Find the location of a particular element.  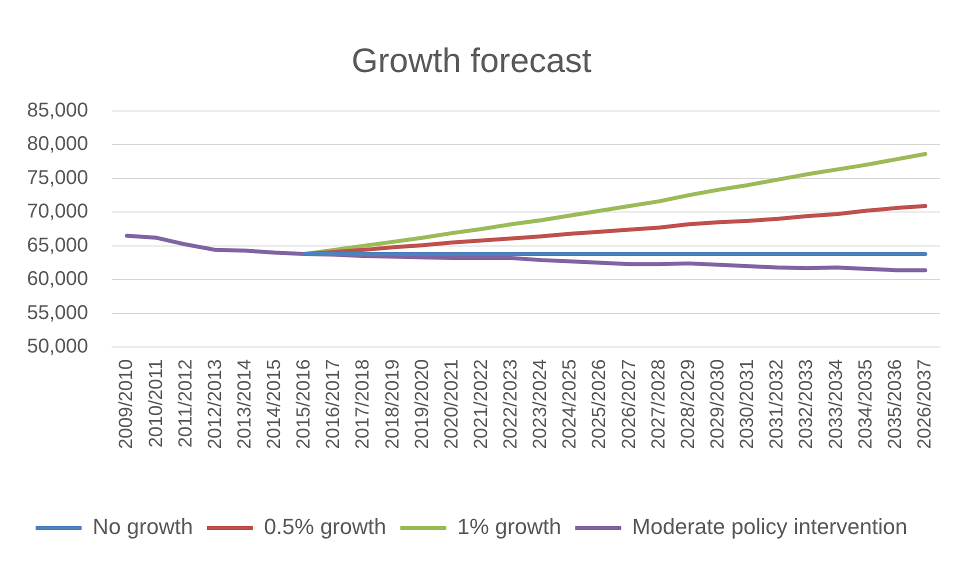

x-tick-label: 2025/2026 is located at coordinates (599, 404).